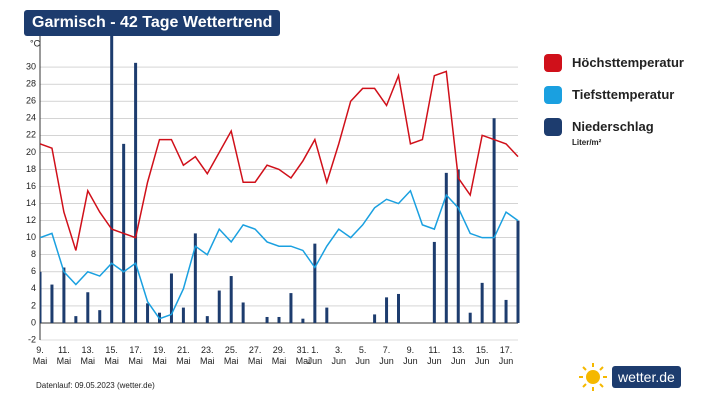 Image resolution: width=717 pixels, height=403 pixels. I want to click on y-tick-label: 22, so click(31, 135).